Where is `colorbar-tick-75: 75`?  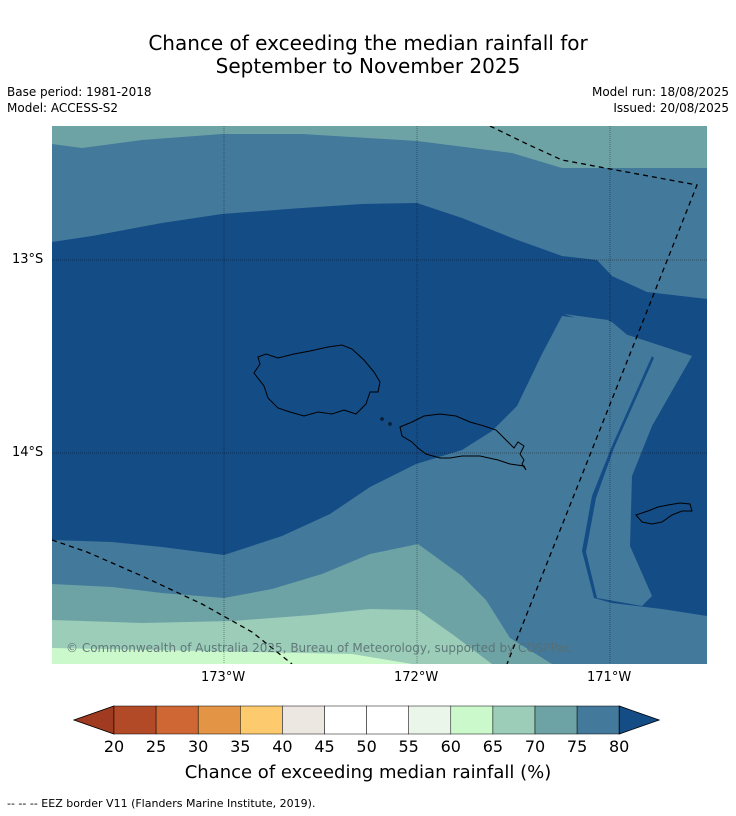
colorbar-tick-75: 75 is located at coordinates (577, 746).